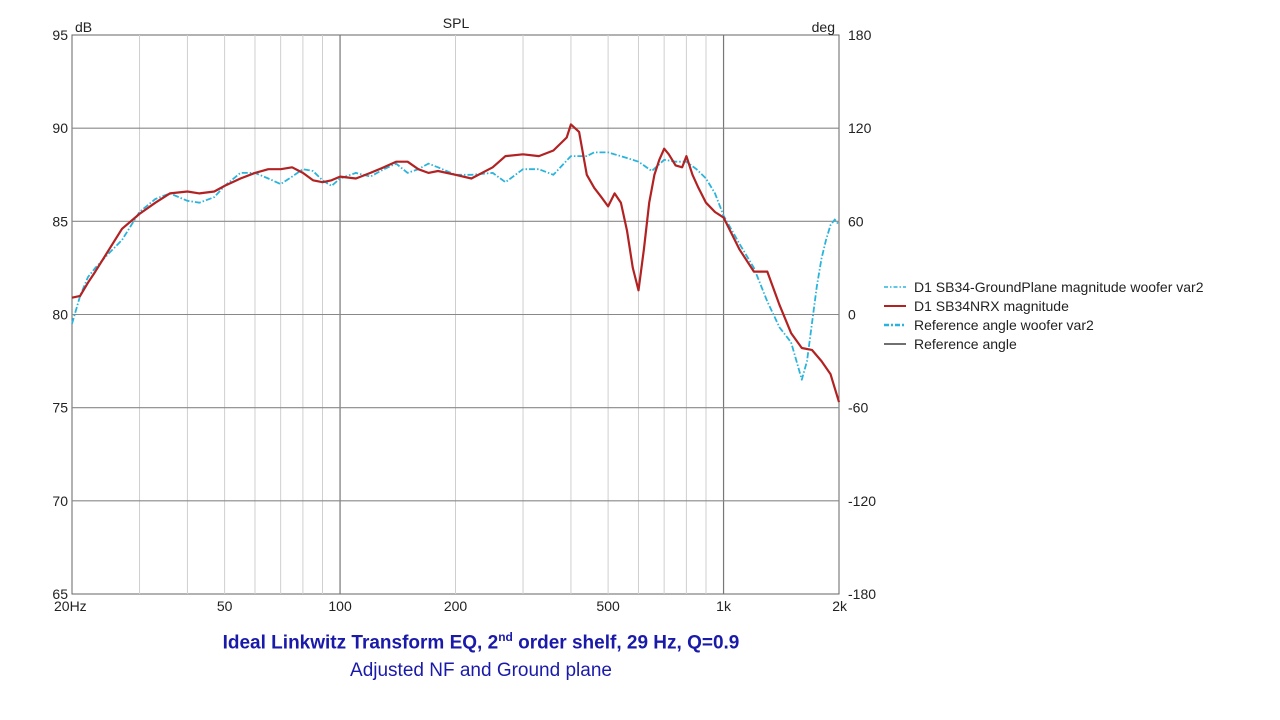  What do you see at coordinates (858, 408) in the screenshot?
I see `y2-tick-label: -60` at bounding box center [858, 408].